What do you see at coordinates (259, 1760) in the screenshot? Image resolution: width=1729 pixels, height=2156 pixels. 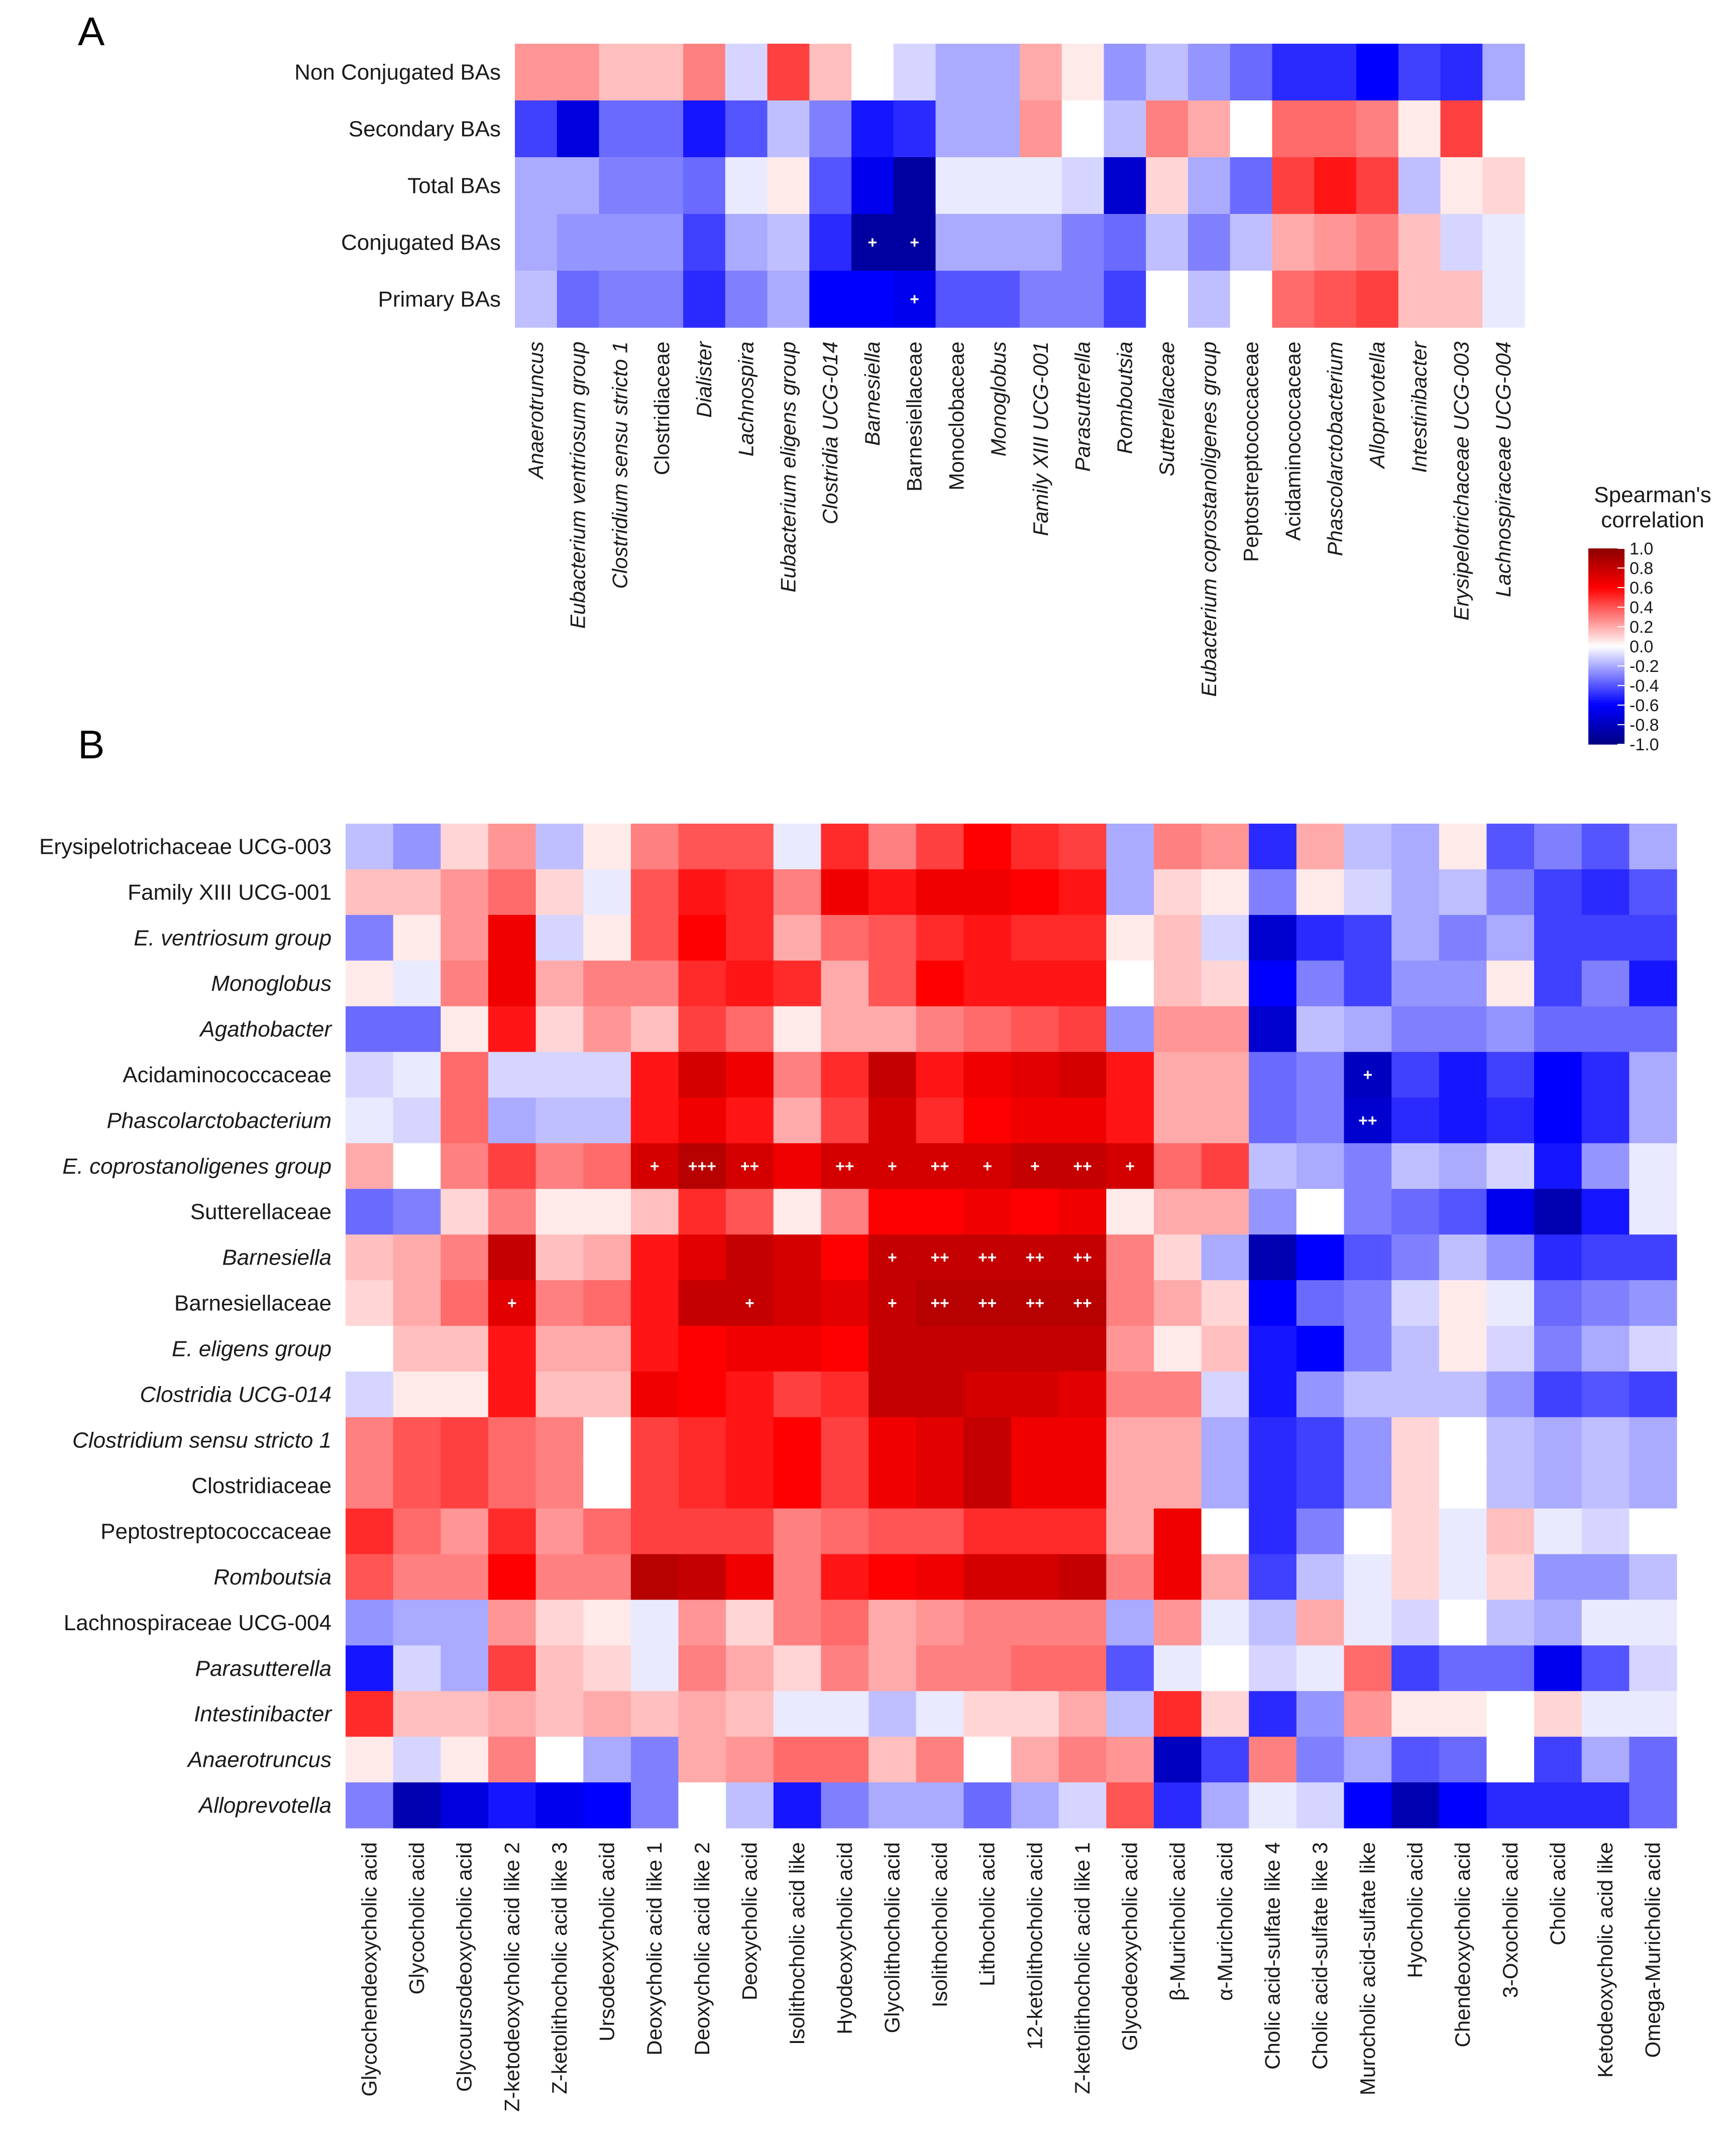 I see `row-label: Anaerotruncus` at bounding box center [259, 1760].